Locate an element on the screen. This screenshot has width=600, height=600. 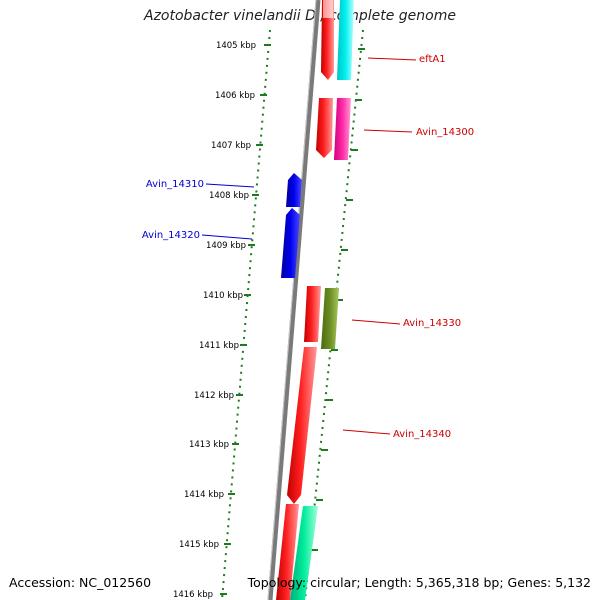
gene-label-avin14330: Avin_14330 is located at coordinates (432, 323).